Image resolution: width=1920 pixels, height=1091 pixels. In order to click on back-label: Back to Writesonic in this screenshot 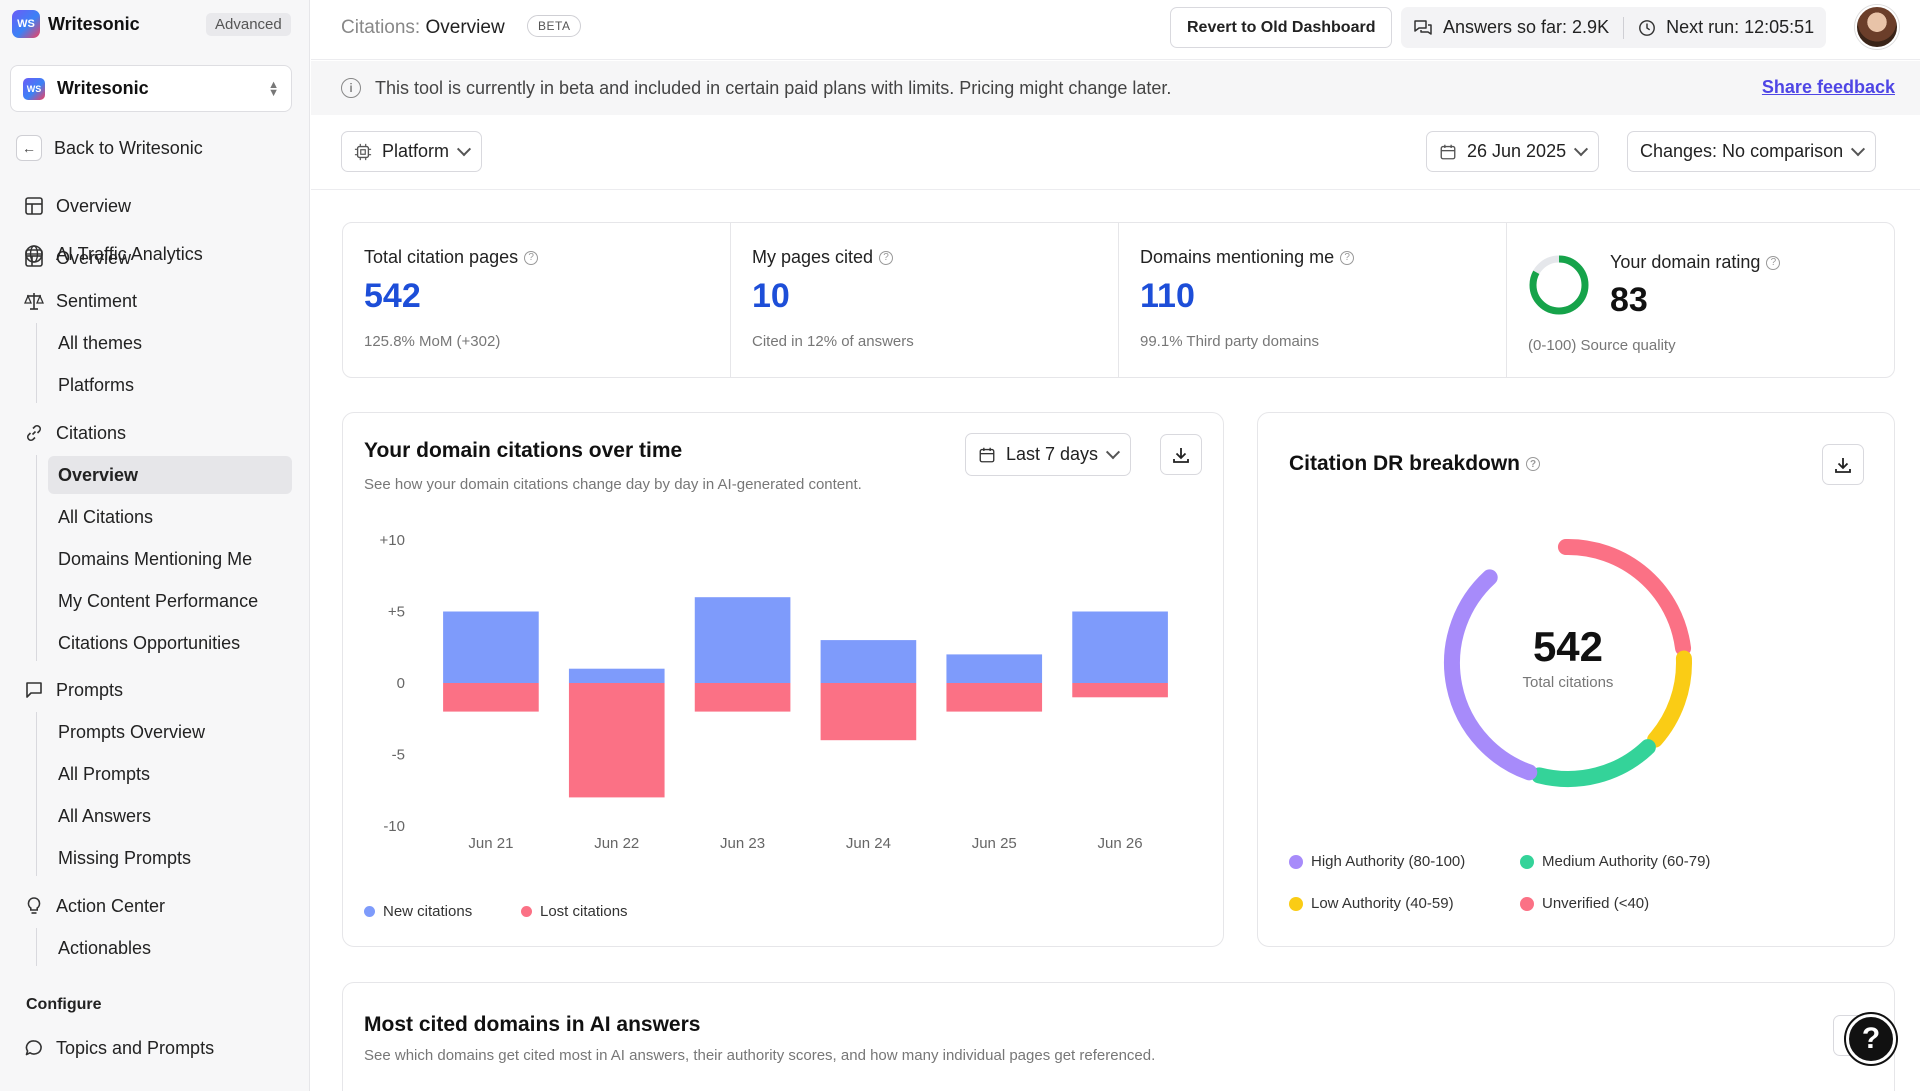, I will do `click(128, 147)`.